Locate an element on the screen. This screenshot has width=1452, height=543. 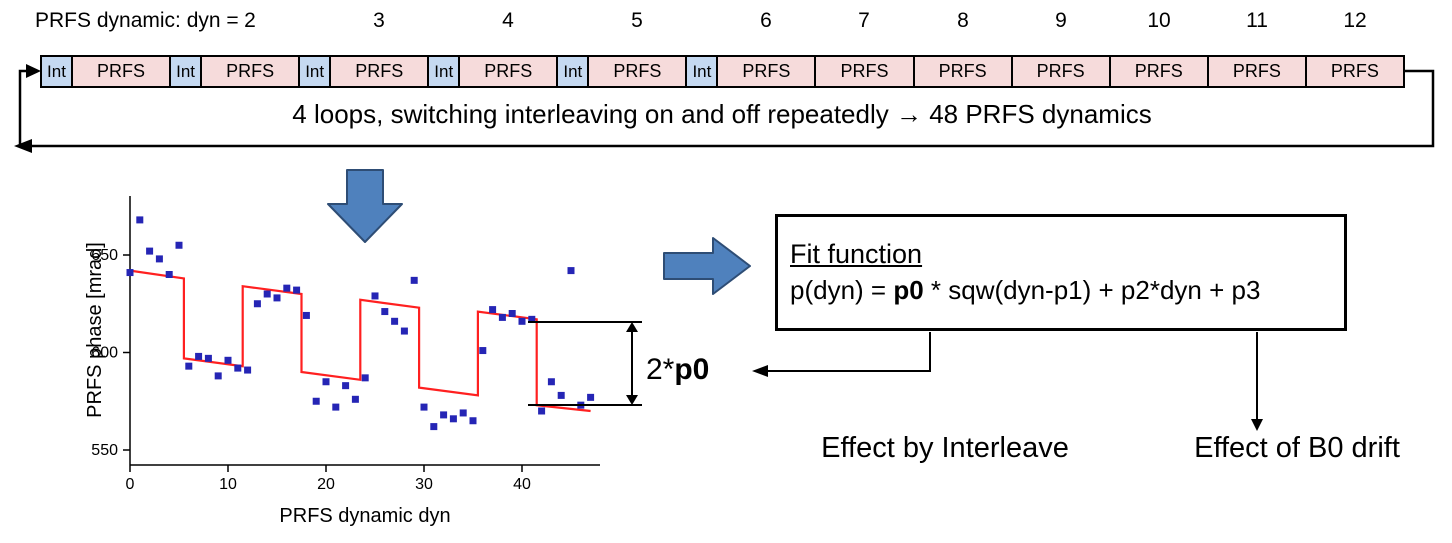
x-tick-label: 10 is located at coordinates (228, 484).